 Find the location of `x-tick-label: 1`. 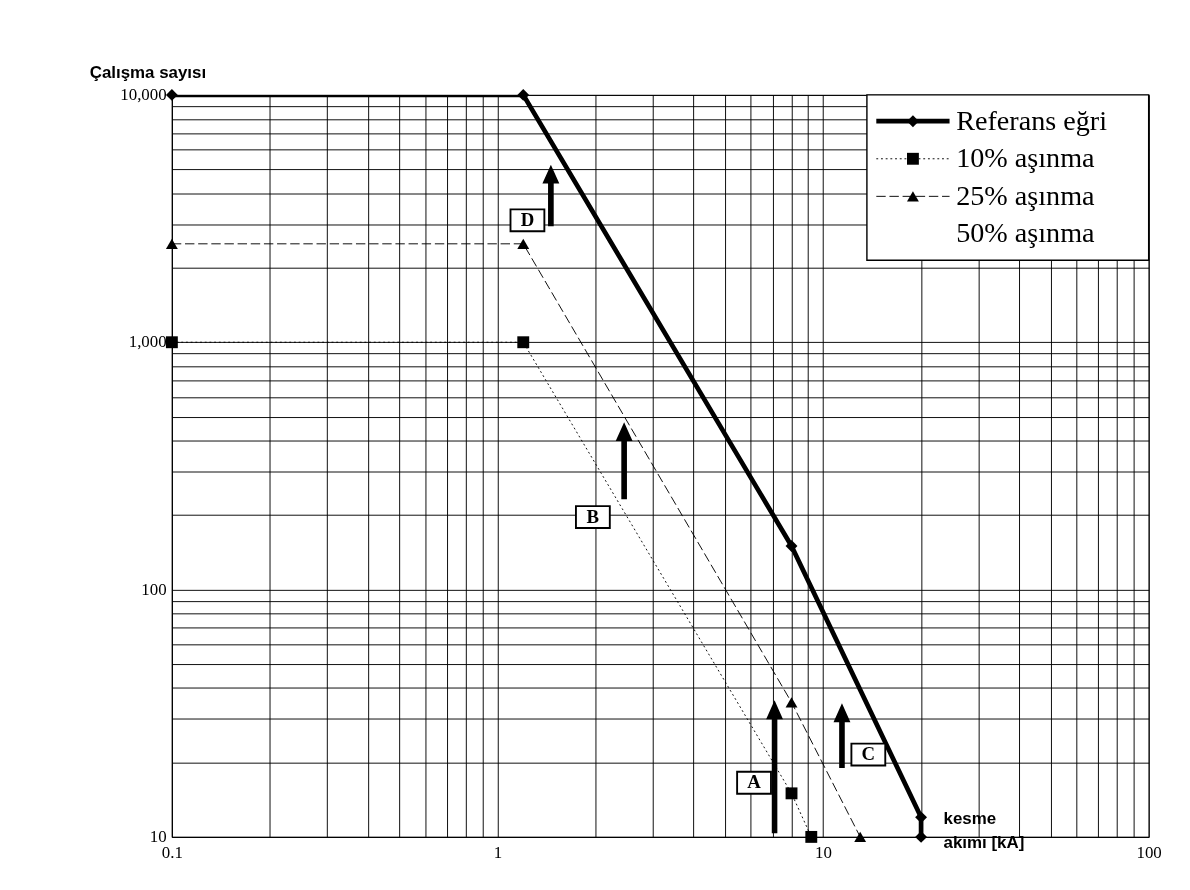

x-tick-label: 1 is located at coordinates (498, 853).